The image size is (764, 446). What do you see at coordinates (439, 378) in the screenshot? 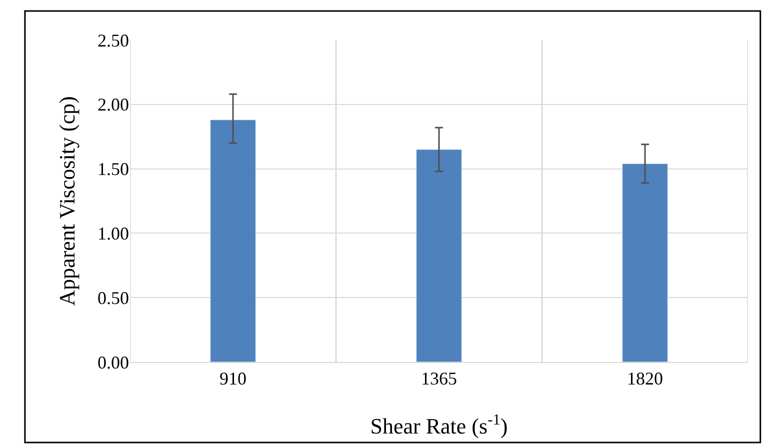
I see `x-tick-label: 1365` at bounding box center [439, 378].